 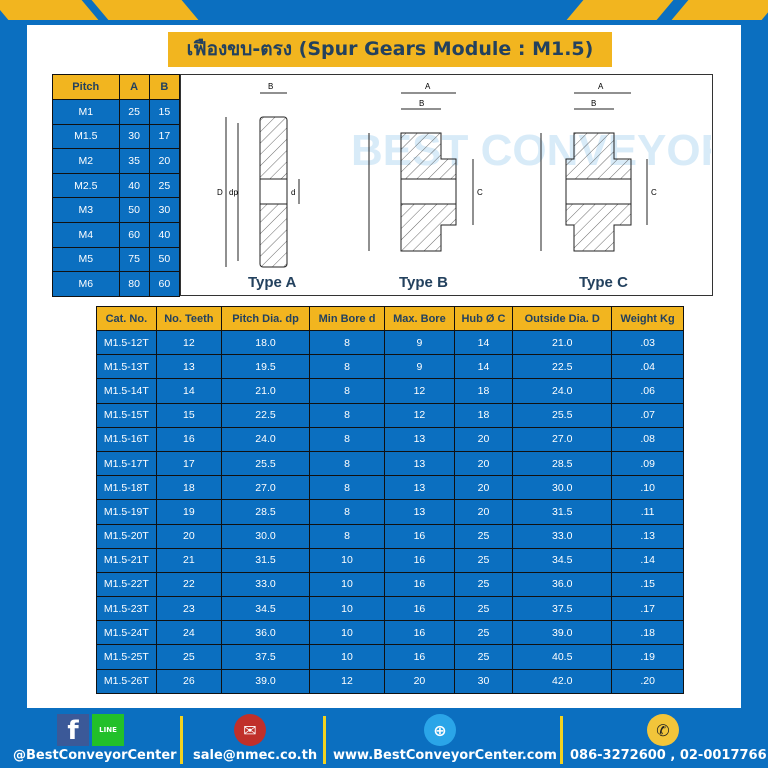 I want to click on column-header: Weight Kg, so click(x=647, y=318).